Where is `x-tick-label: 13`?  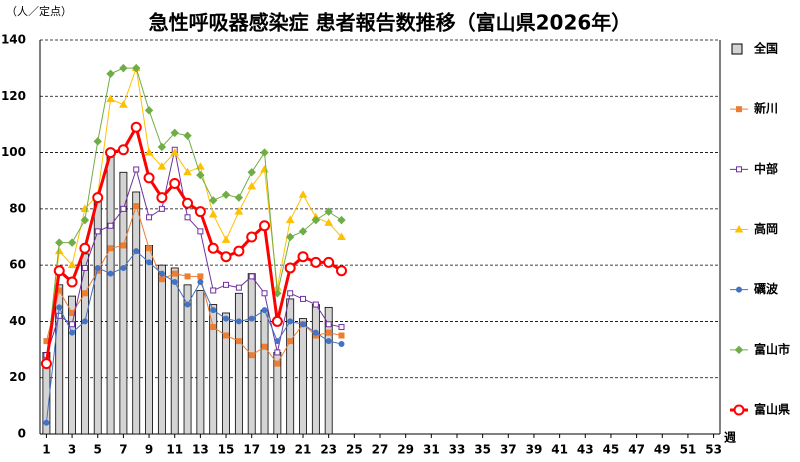 x-tick-label: 13 is located at coordinates (200, 450).